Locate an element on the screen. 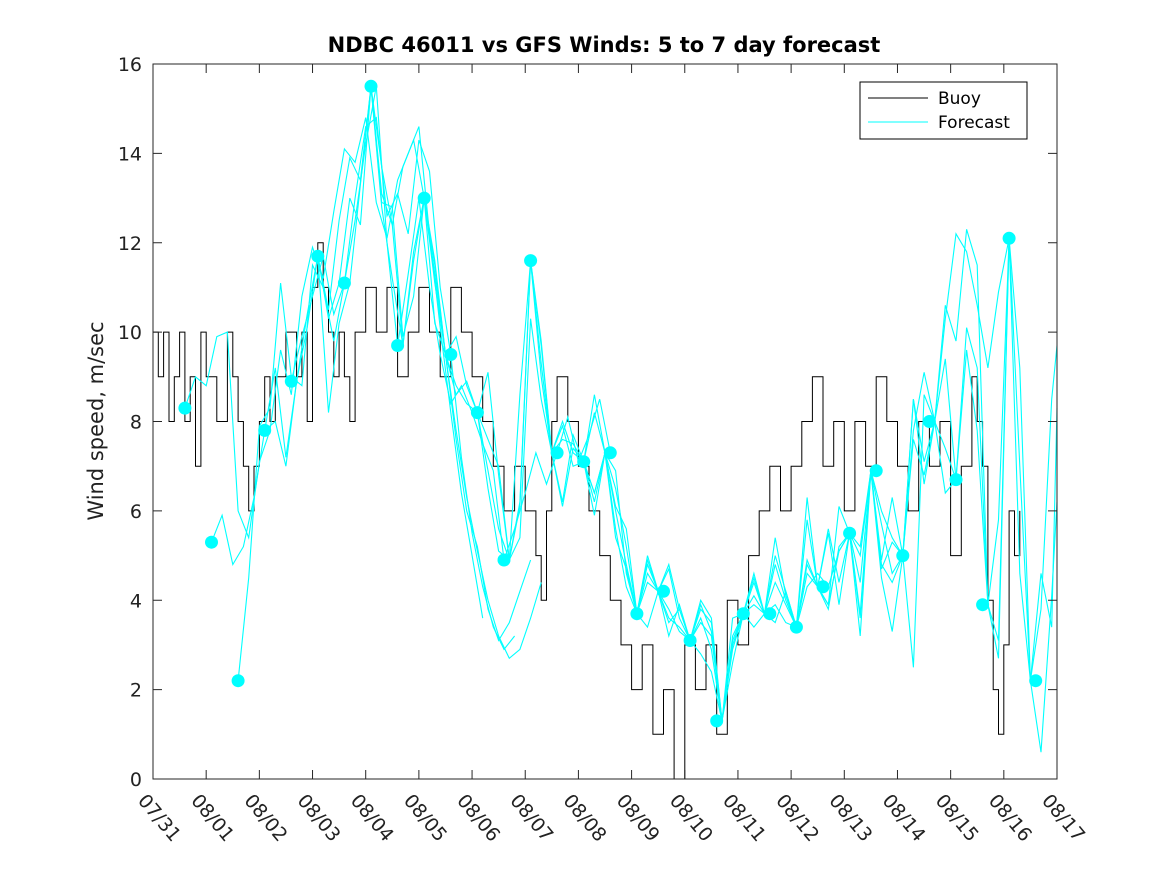 The width and height of the screenshot is (1167, 875). legend: Buoy Forecast is located at coordinates (943, 110).